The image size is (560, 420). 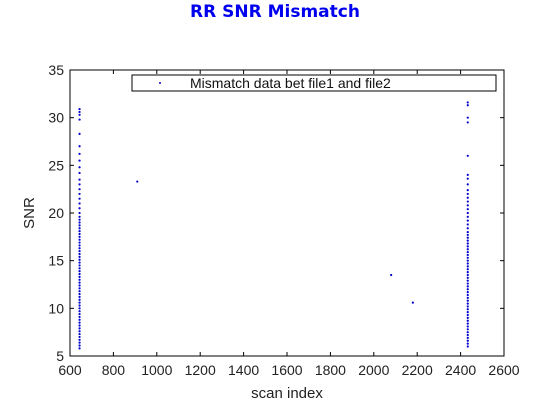 I want to click on x-tick-label: 600, so click(x=70, y=370).